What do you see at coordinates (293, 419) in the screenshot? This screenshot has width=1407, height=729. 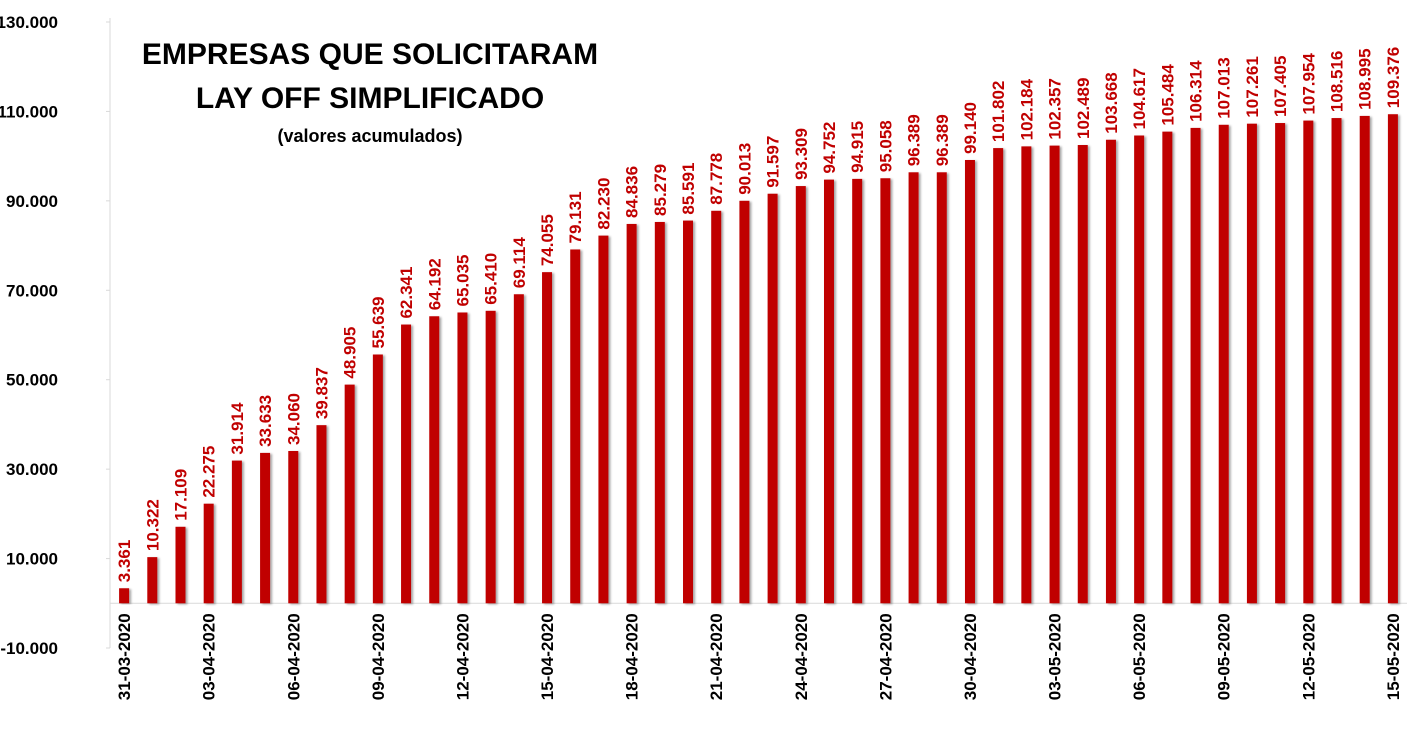 I see `data-label: 34.060` at bounding box center [293, 419].